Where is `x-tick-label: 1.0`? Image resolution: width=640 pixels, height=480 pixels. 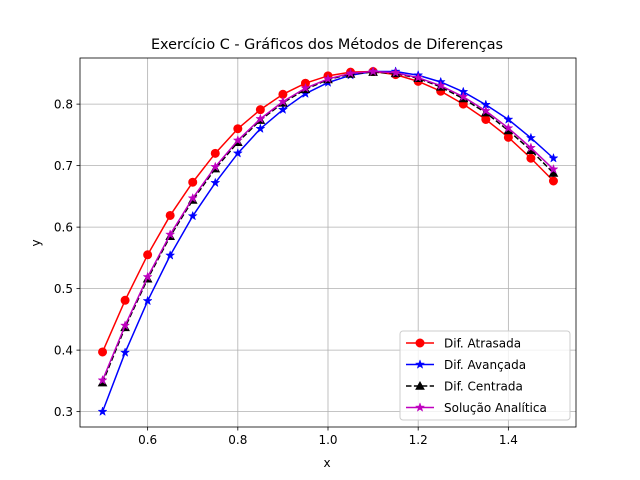
x-tick-label: 1.0 is located at coordinates (327, 440).